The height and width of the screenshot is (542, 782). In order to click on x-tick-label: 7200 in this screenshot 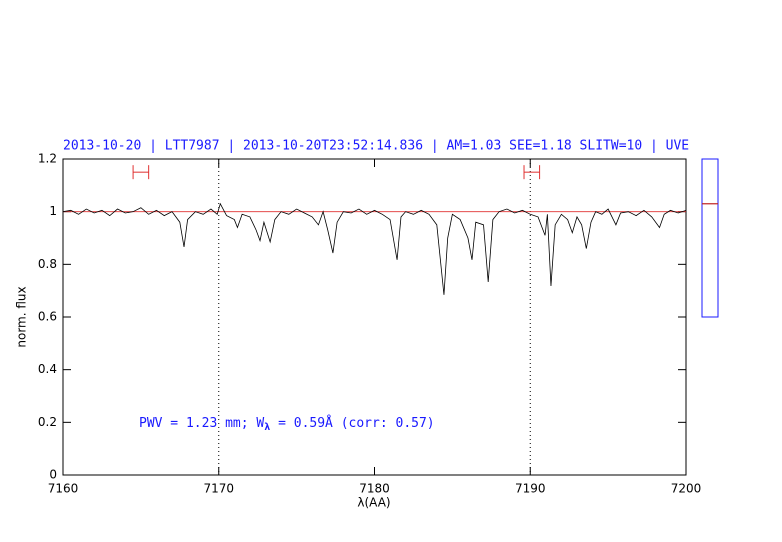, I will do `click(686, 489)`.